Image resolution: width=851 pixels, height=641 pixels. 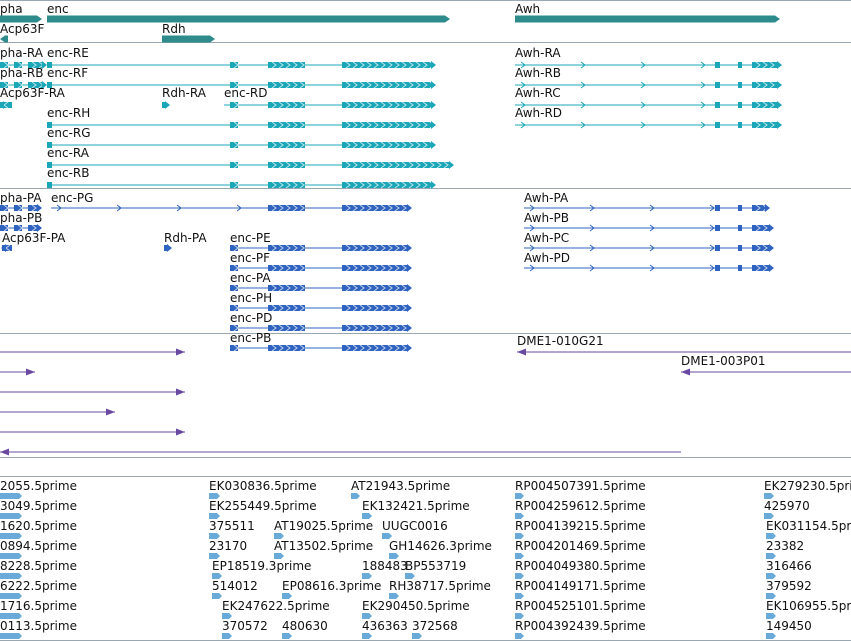 I want to click on feature-genes-pha: pha, so click(x=21, y=12).